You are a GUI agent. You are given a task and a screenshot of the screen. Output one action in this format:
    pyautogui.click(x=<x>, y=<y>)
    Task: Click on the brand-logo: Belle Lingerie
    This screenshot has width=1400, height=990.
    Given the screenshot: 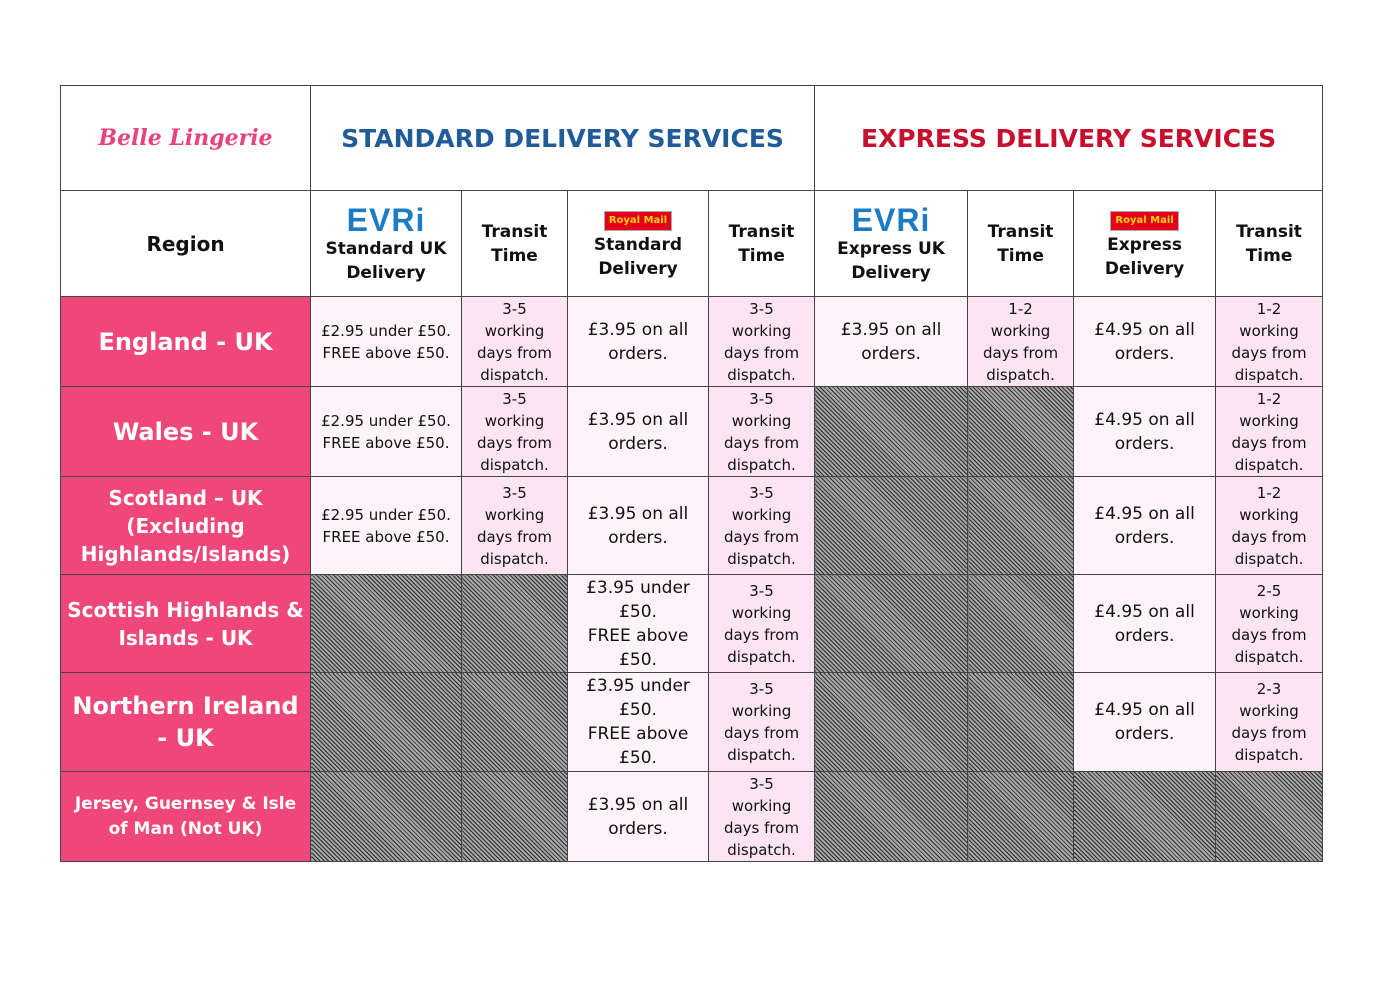 What is the action you would take?
    pyautogui.click(x=185, y=138)
    